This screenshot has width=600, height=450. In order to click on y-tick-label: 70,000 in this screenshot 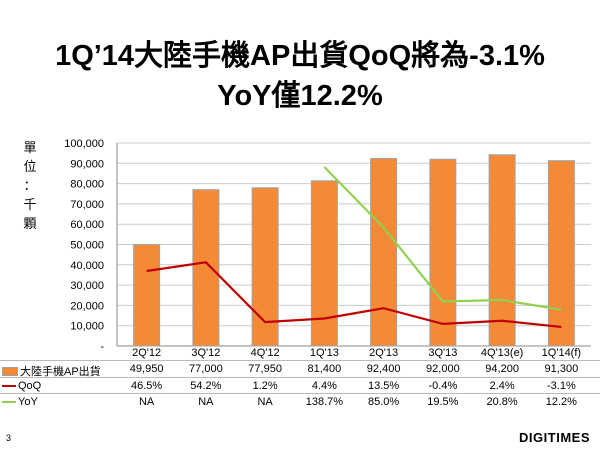, I will do `click(87, 205)`.